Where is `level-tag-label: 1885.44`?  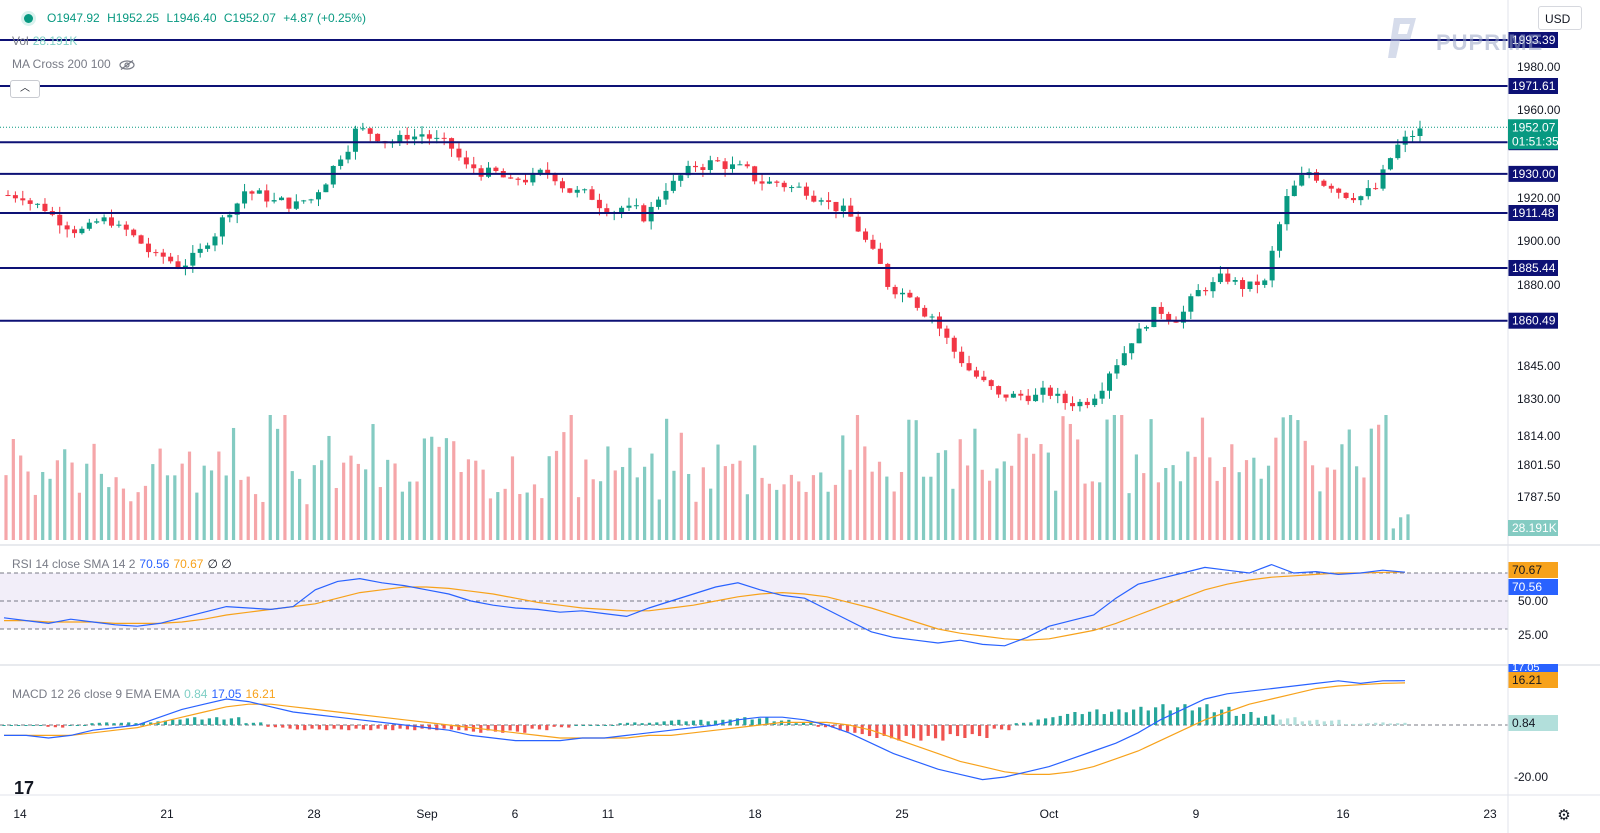 level-tag-label: 1885.44 is located at coordinates (1534, 268).